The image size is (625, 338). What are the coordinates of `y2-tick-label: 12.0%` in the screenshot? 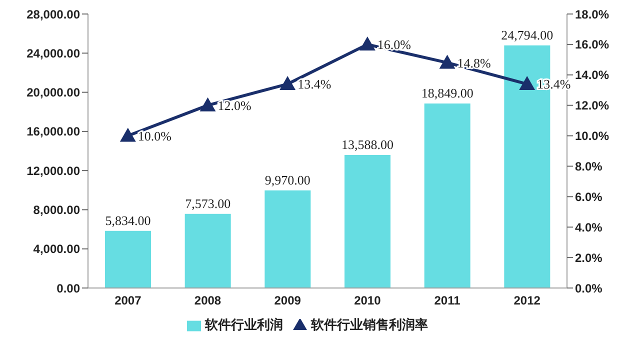 It's located at (592, 105).